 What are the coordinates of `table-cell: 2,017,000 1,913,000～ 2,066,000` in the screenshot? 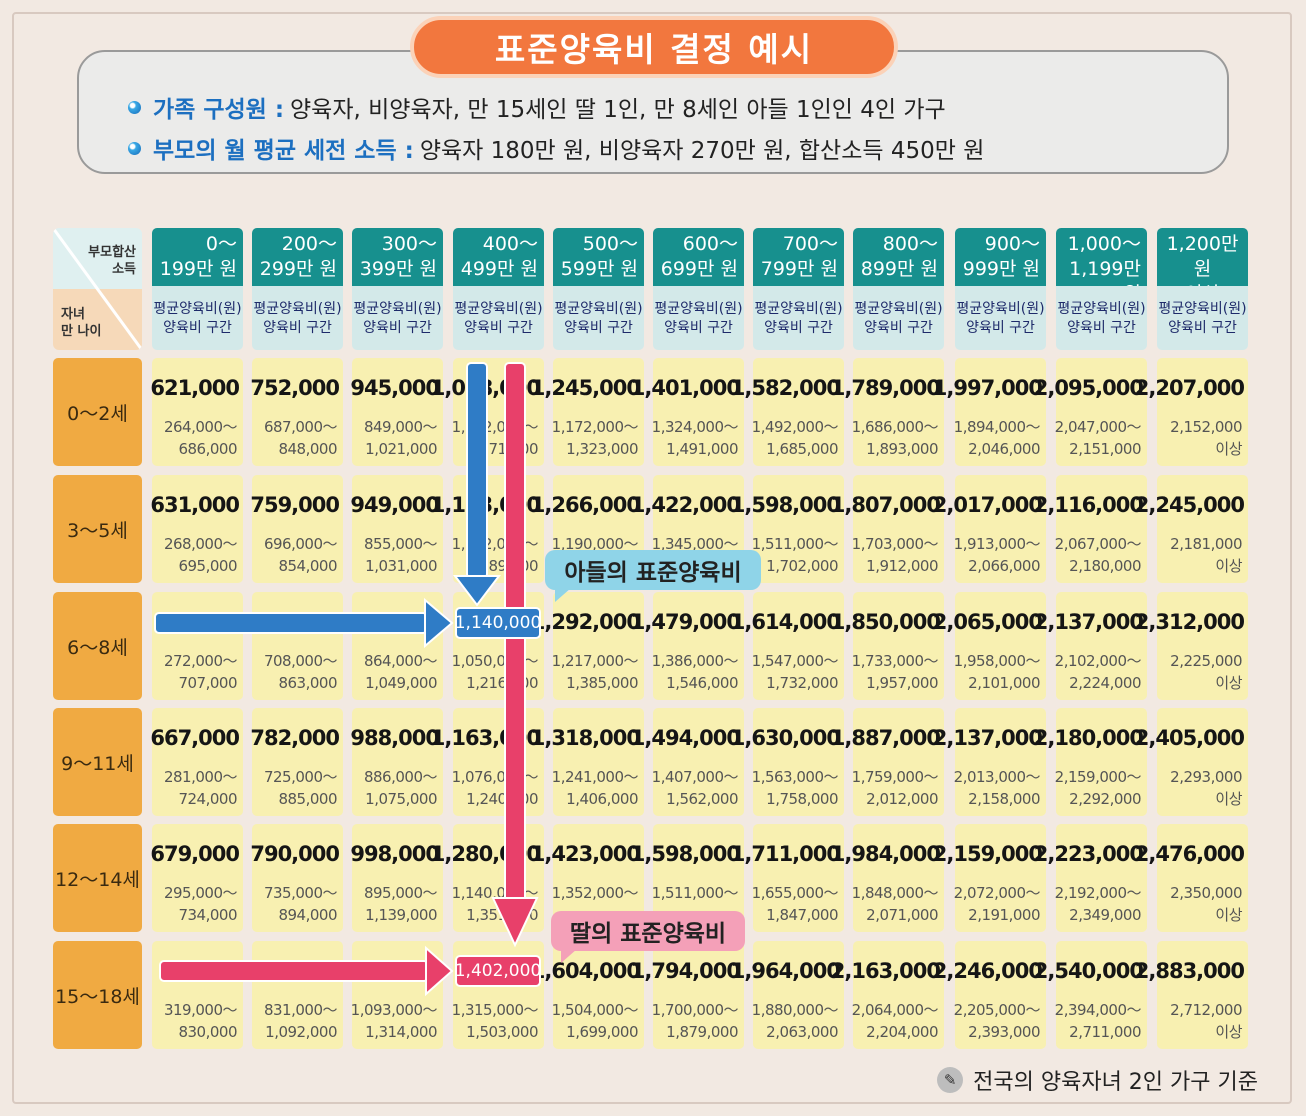 It's located at (989, 529).